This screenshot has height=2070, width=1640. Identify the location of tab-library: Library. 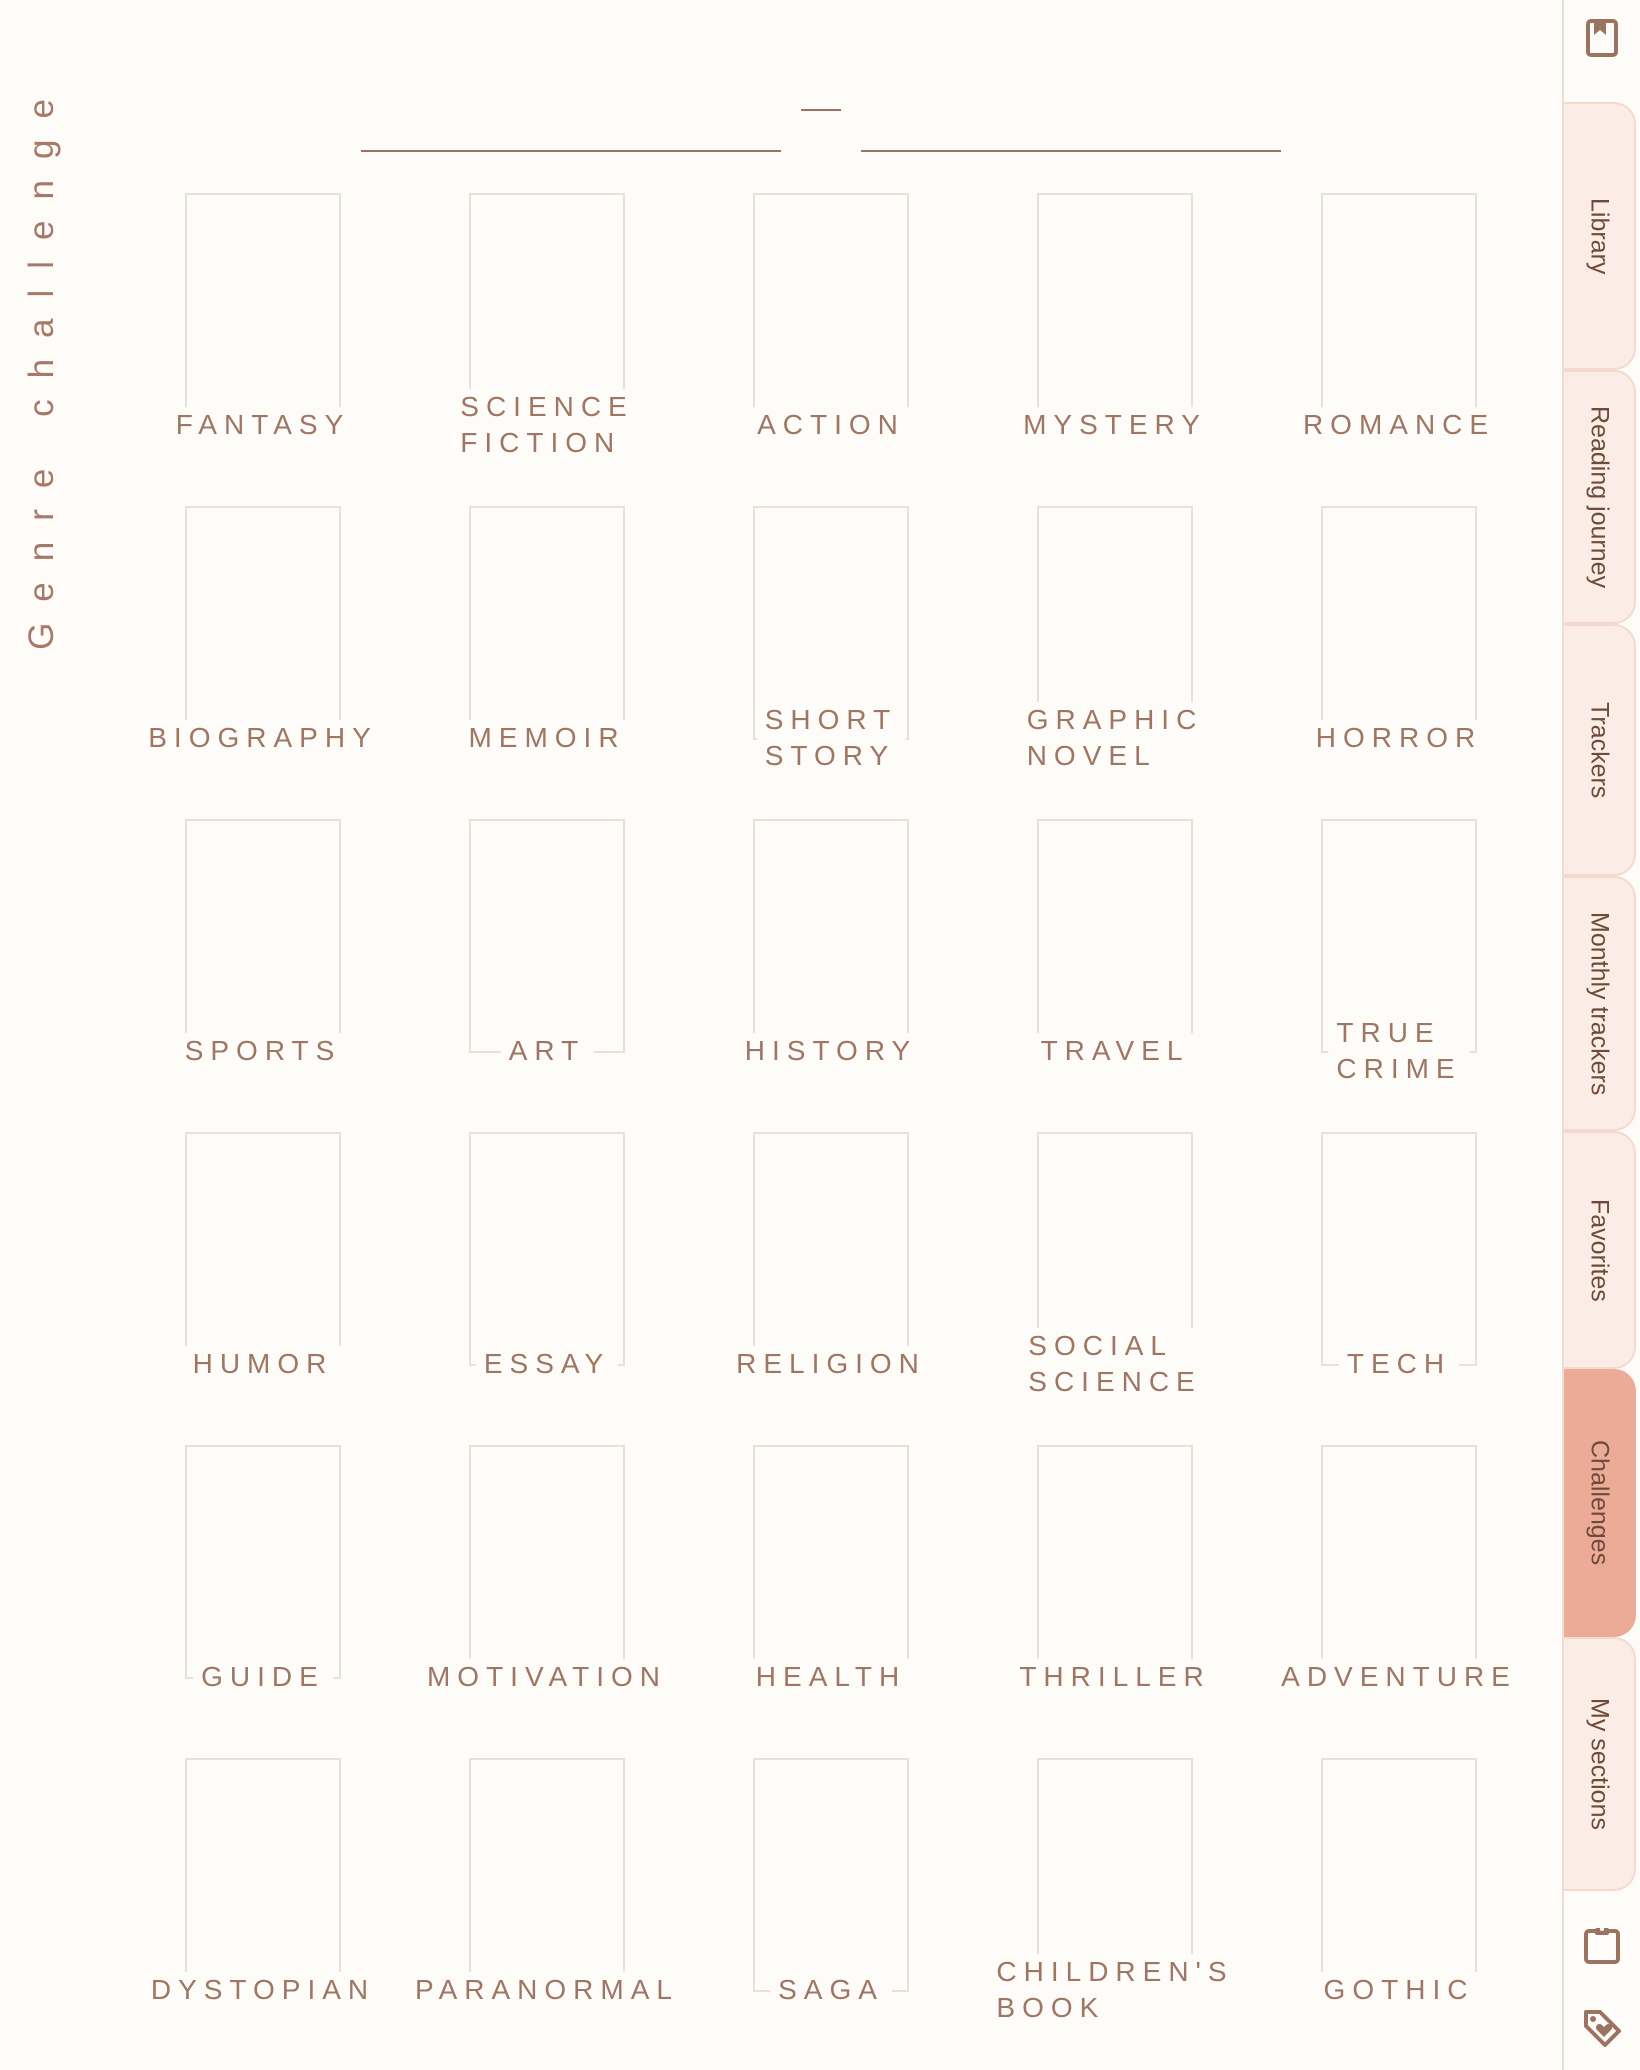
(1600, 236).